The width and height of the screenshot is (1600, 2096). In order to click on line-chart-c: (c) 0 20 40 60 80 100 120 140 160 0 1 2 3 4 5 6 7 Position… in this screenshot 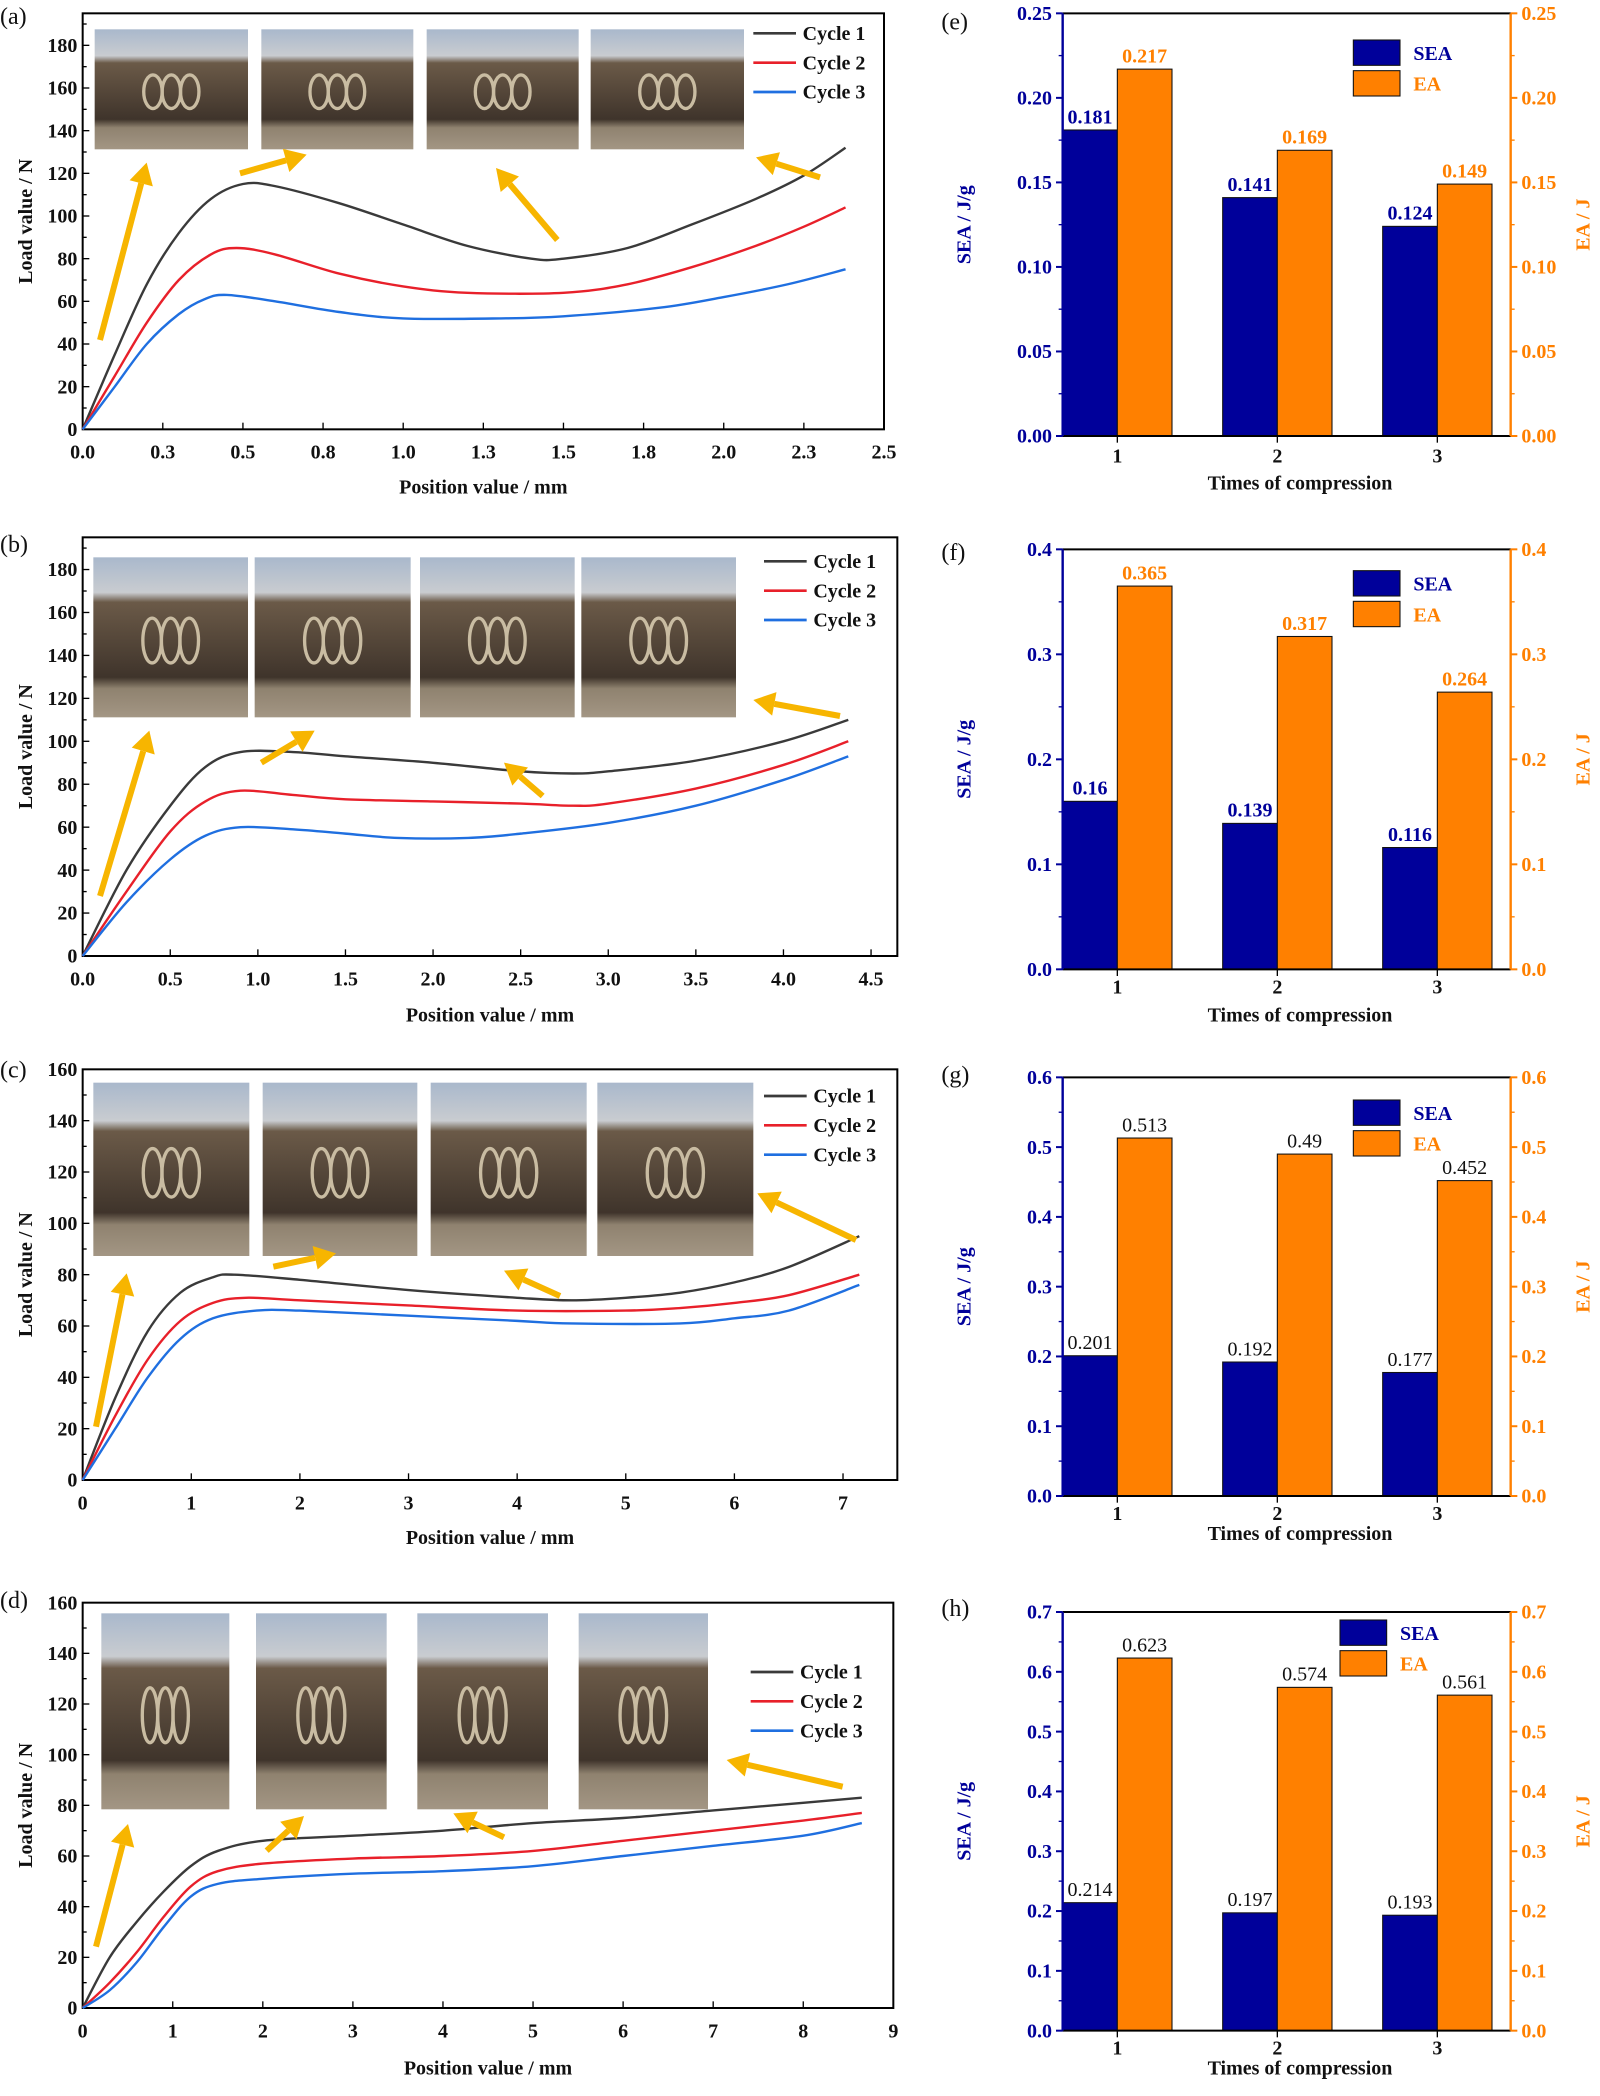, I will do `click(449, 1303)`.